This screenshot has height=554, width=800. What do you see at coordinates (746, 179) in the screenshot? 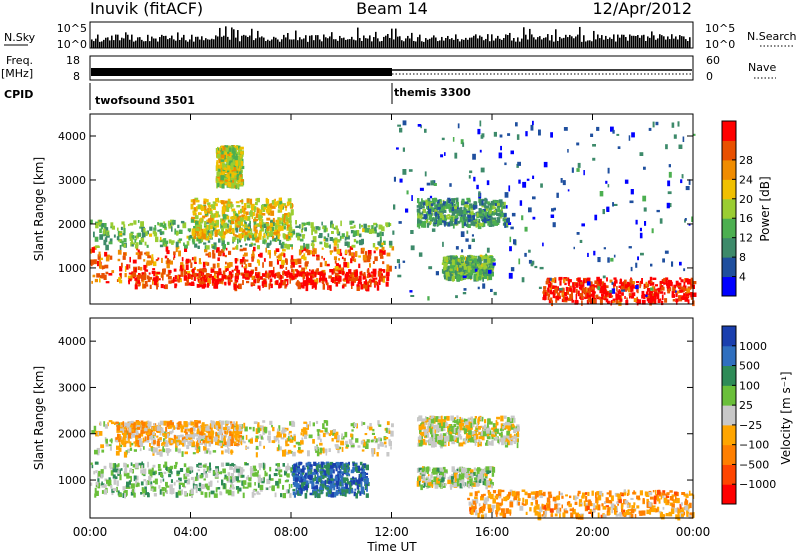
I see `colorbar-tick-label: 24` at bounding box center [746, 179].